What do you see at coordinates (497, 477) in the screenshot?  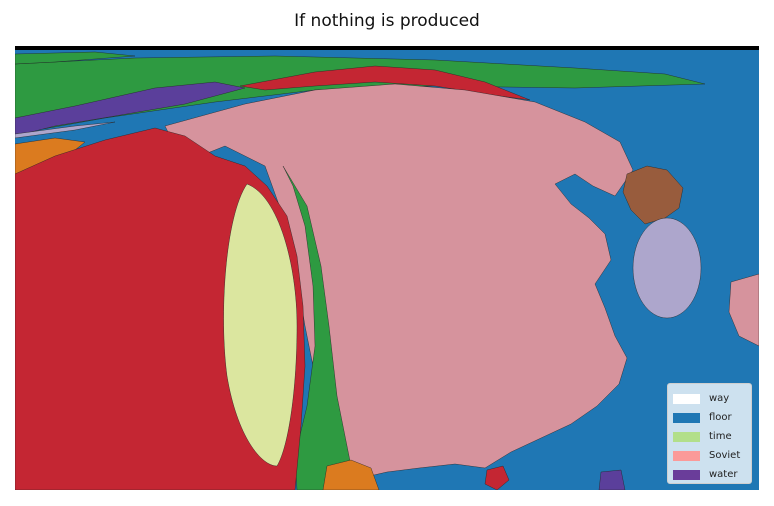 I see `region-red-island` at bounding box center [497, 477].